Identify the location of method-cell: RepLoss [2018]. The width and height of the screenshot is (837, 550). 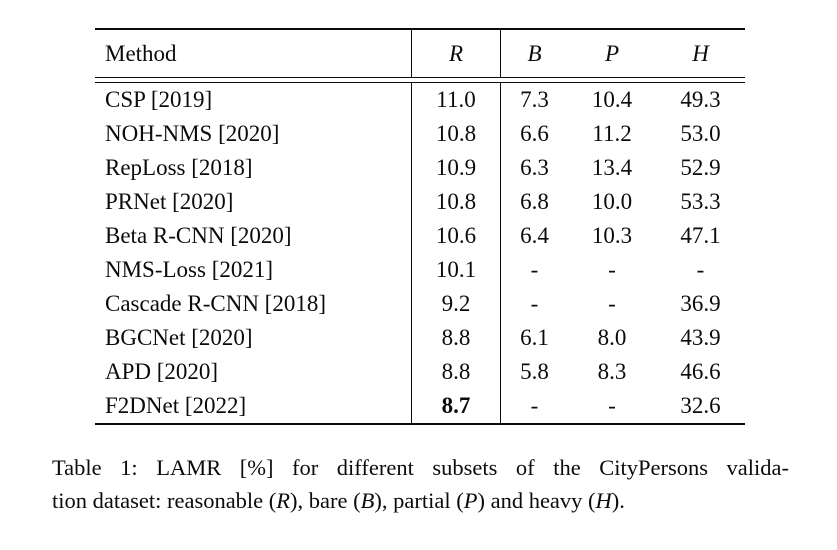
(179, 167).